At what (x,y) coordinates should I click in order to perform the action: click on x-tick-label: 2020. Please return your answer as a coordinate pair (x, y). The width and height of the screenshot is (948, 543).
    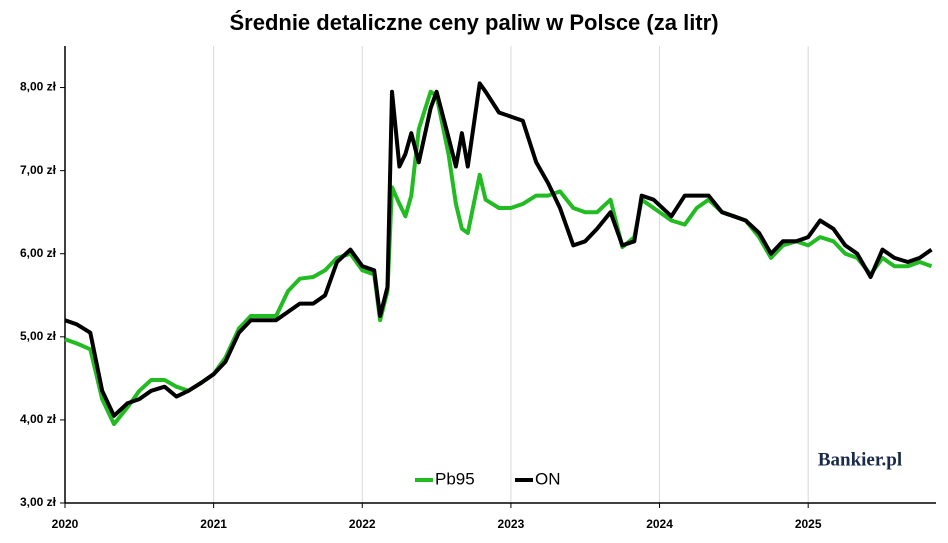
    Looking at the image, I should click on (65, 524).